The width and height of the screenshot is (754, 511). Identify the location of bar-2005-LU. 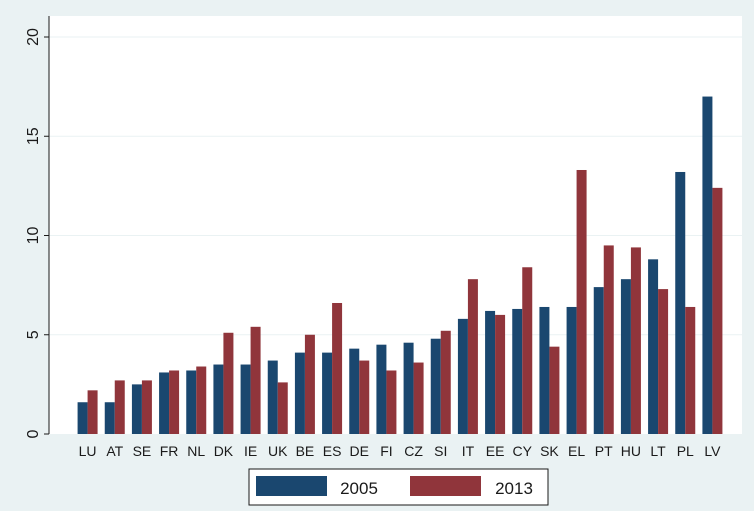
(82, 418).